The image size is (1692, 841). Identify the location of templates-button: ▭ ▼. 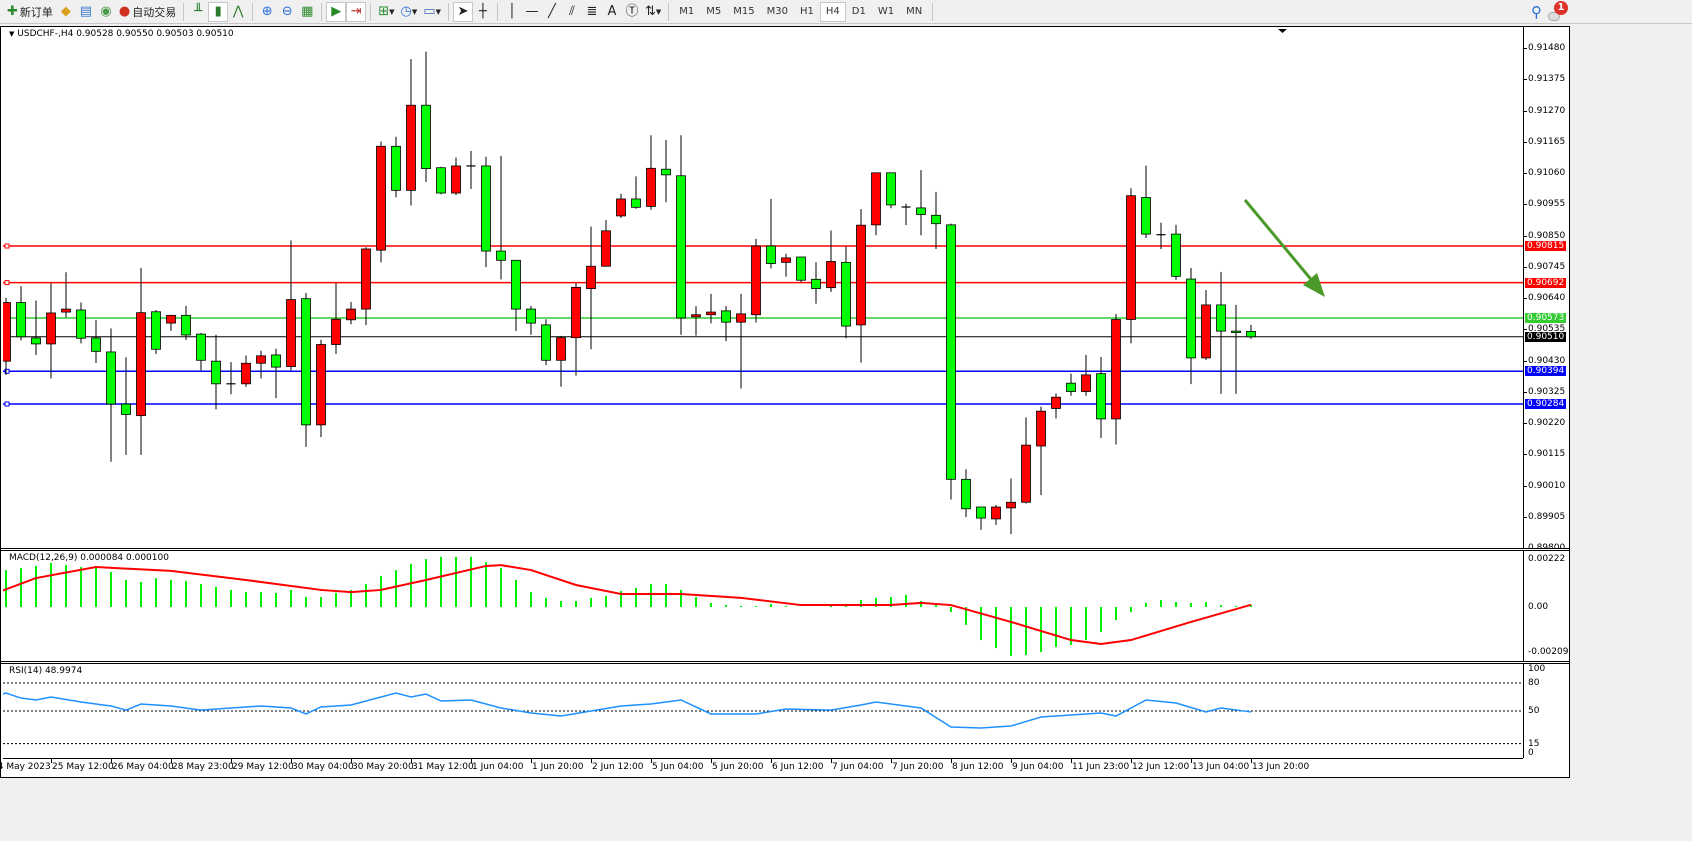
(432, 12).